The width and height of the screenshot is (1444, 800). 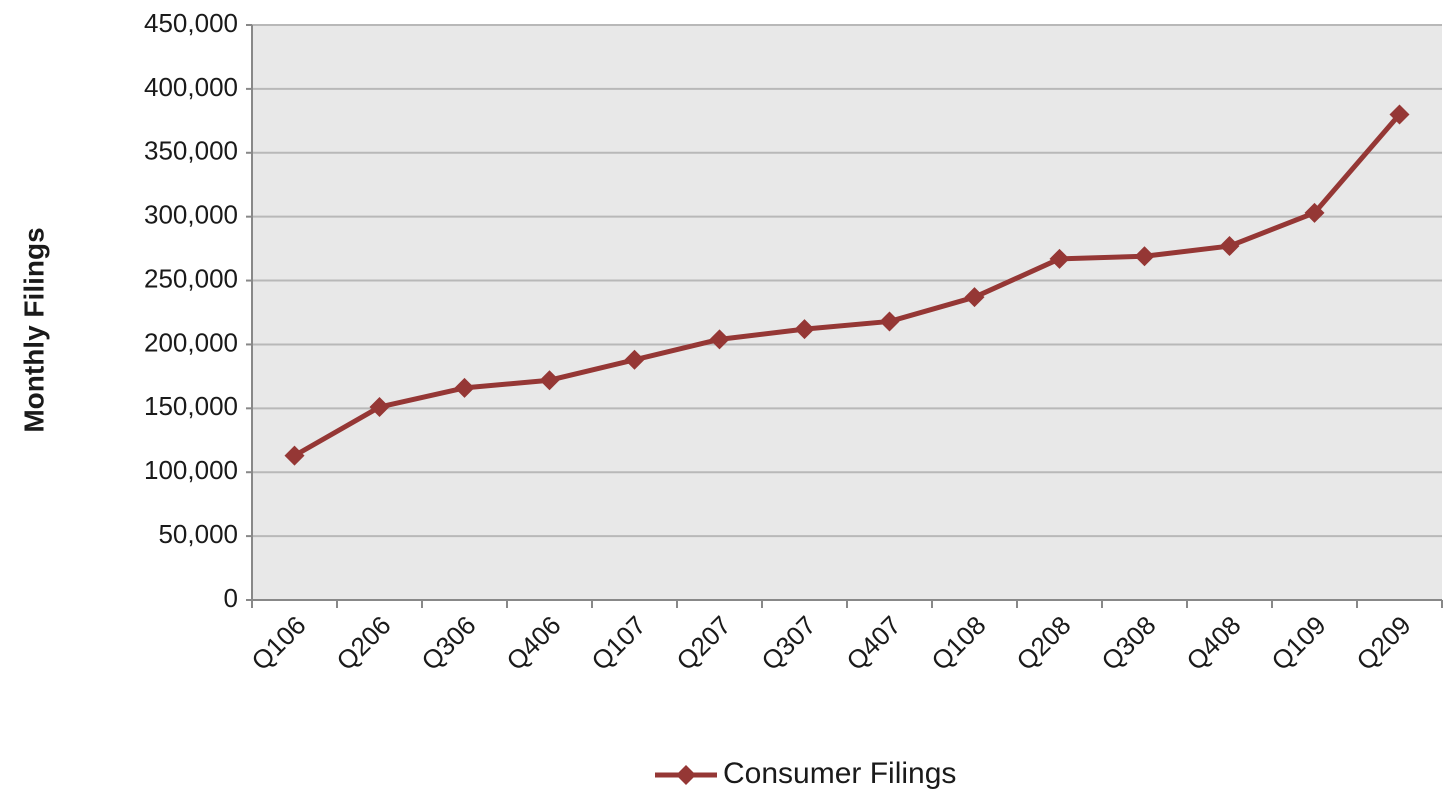 What do you see at coordinates (958, 643) in the screenshot?
I see `x-tick-label: Q108` at bounding box center [958, 643].